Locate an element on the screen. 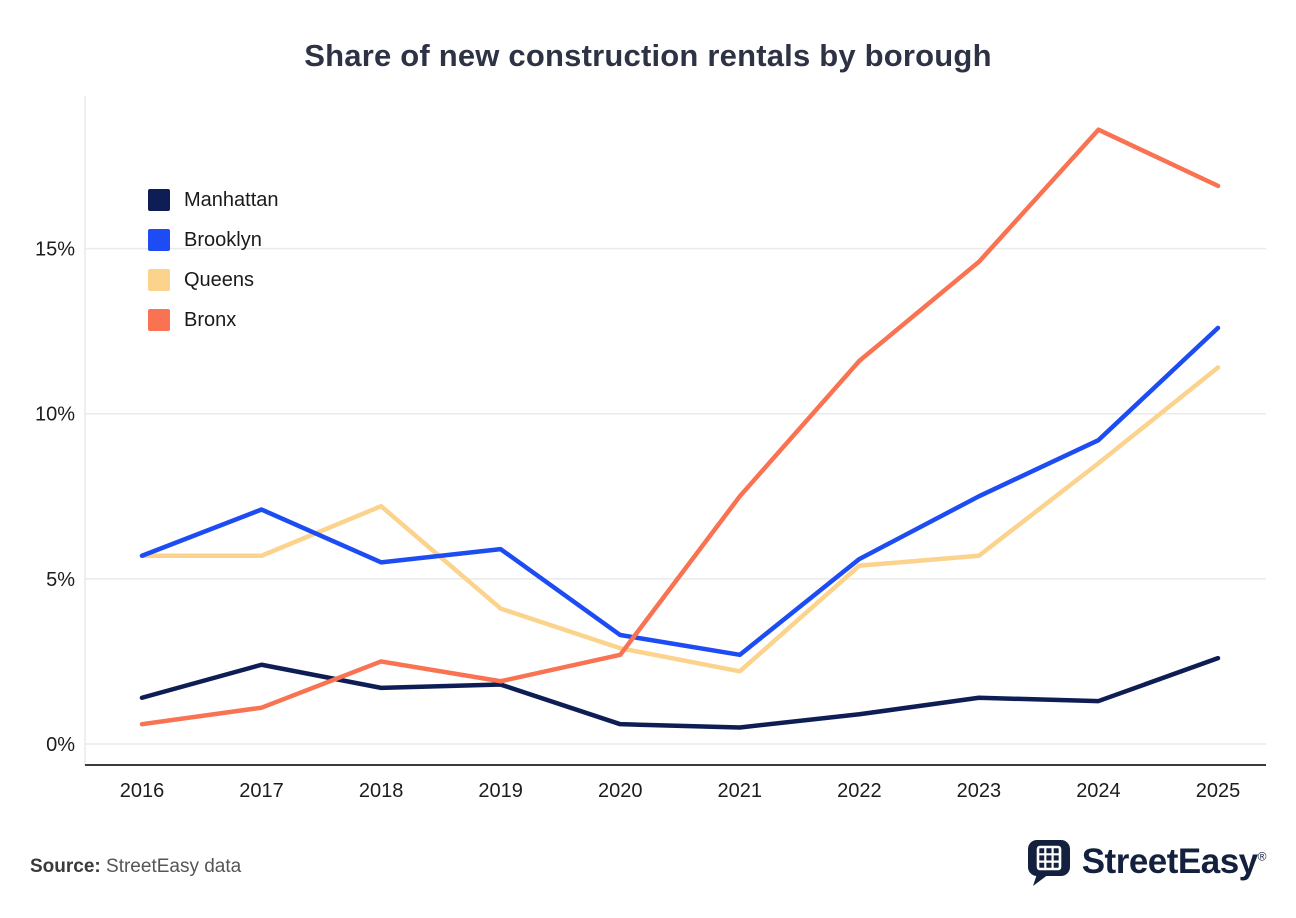 This screenshot has height=918, width=1296. chart-legend: Manhattan Brooklyn Queens Bronx is located at coordinates (213, 260).